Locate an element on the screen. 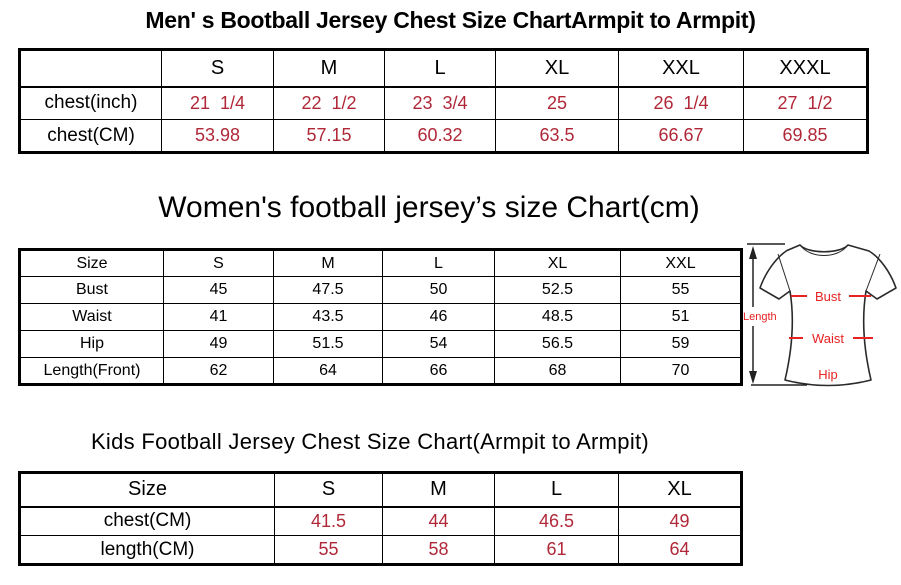 This screenshot has width=901, height=585. cell-value: 41 is located at coordinates (218, 317).